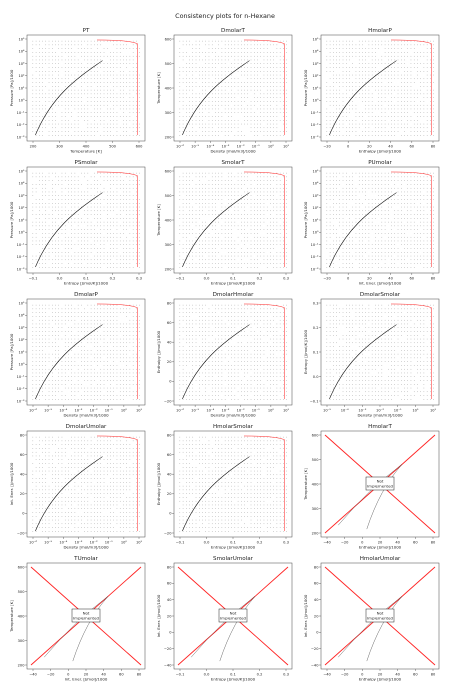 The height and width of the screenshot is (690, 450). I want to click on y-tick-label: 10⁵, so click(21, 303).